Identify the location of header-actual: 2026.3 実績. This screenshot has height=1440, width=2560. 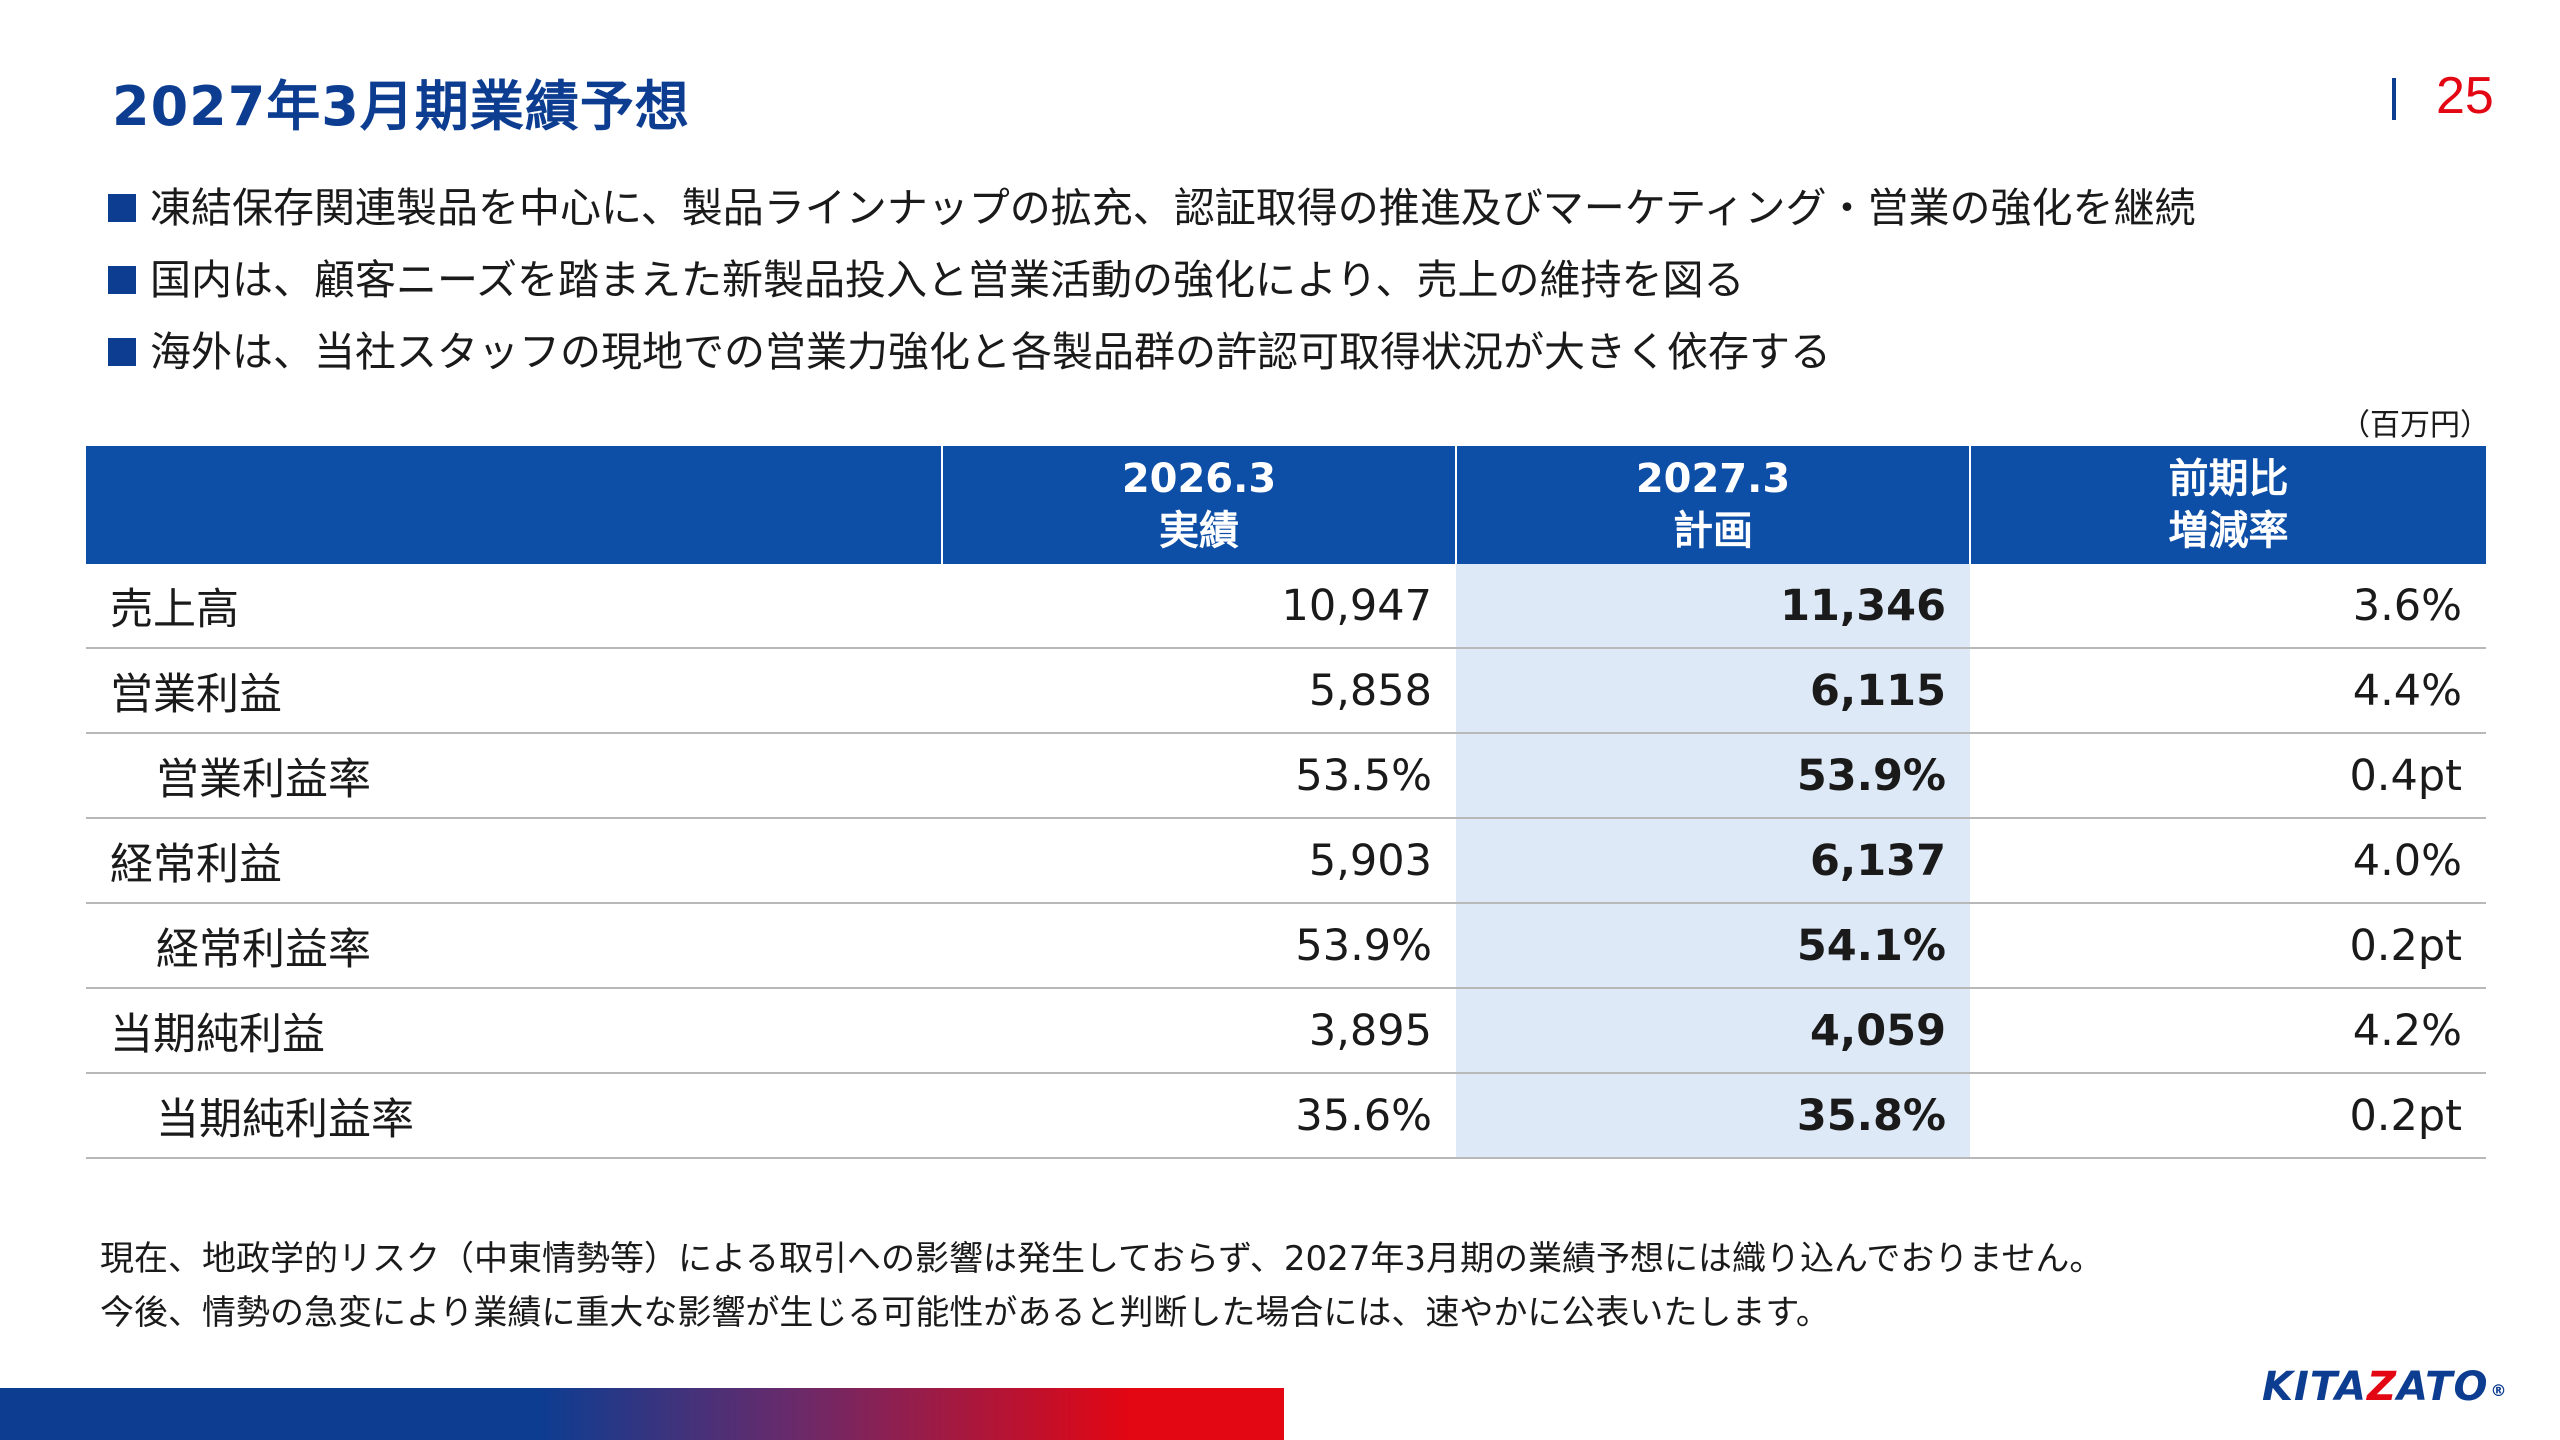
(1198, 505).